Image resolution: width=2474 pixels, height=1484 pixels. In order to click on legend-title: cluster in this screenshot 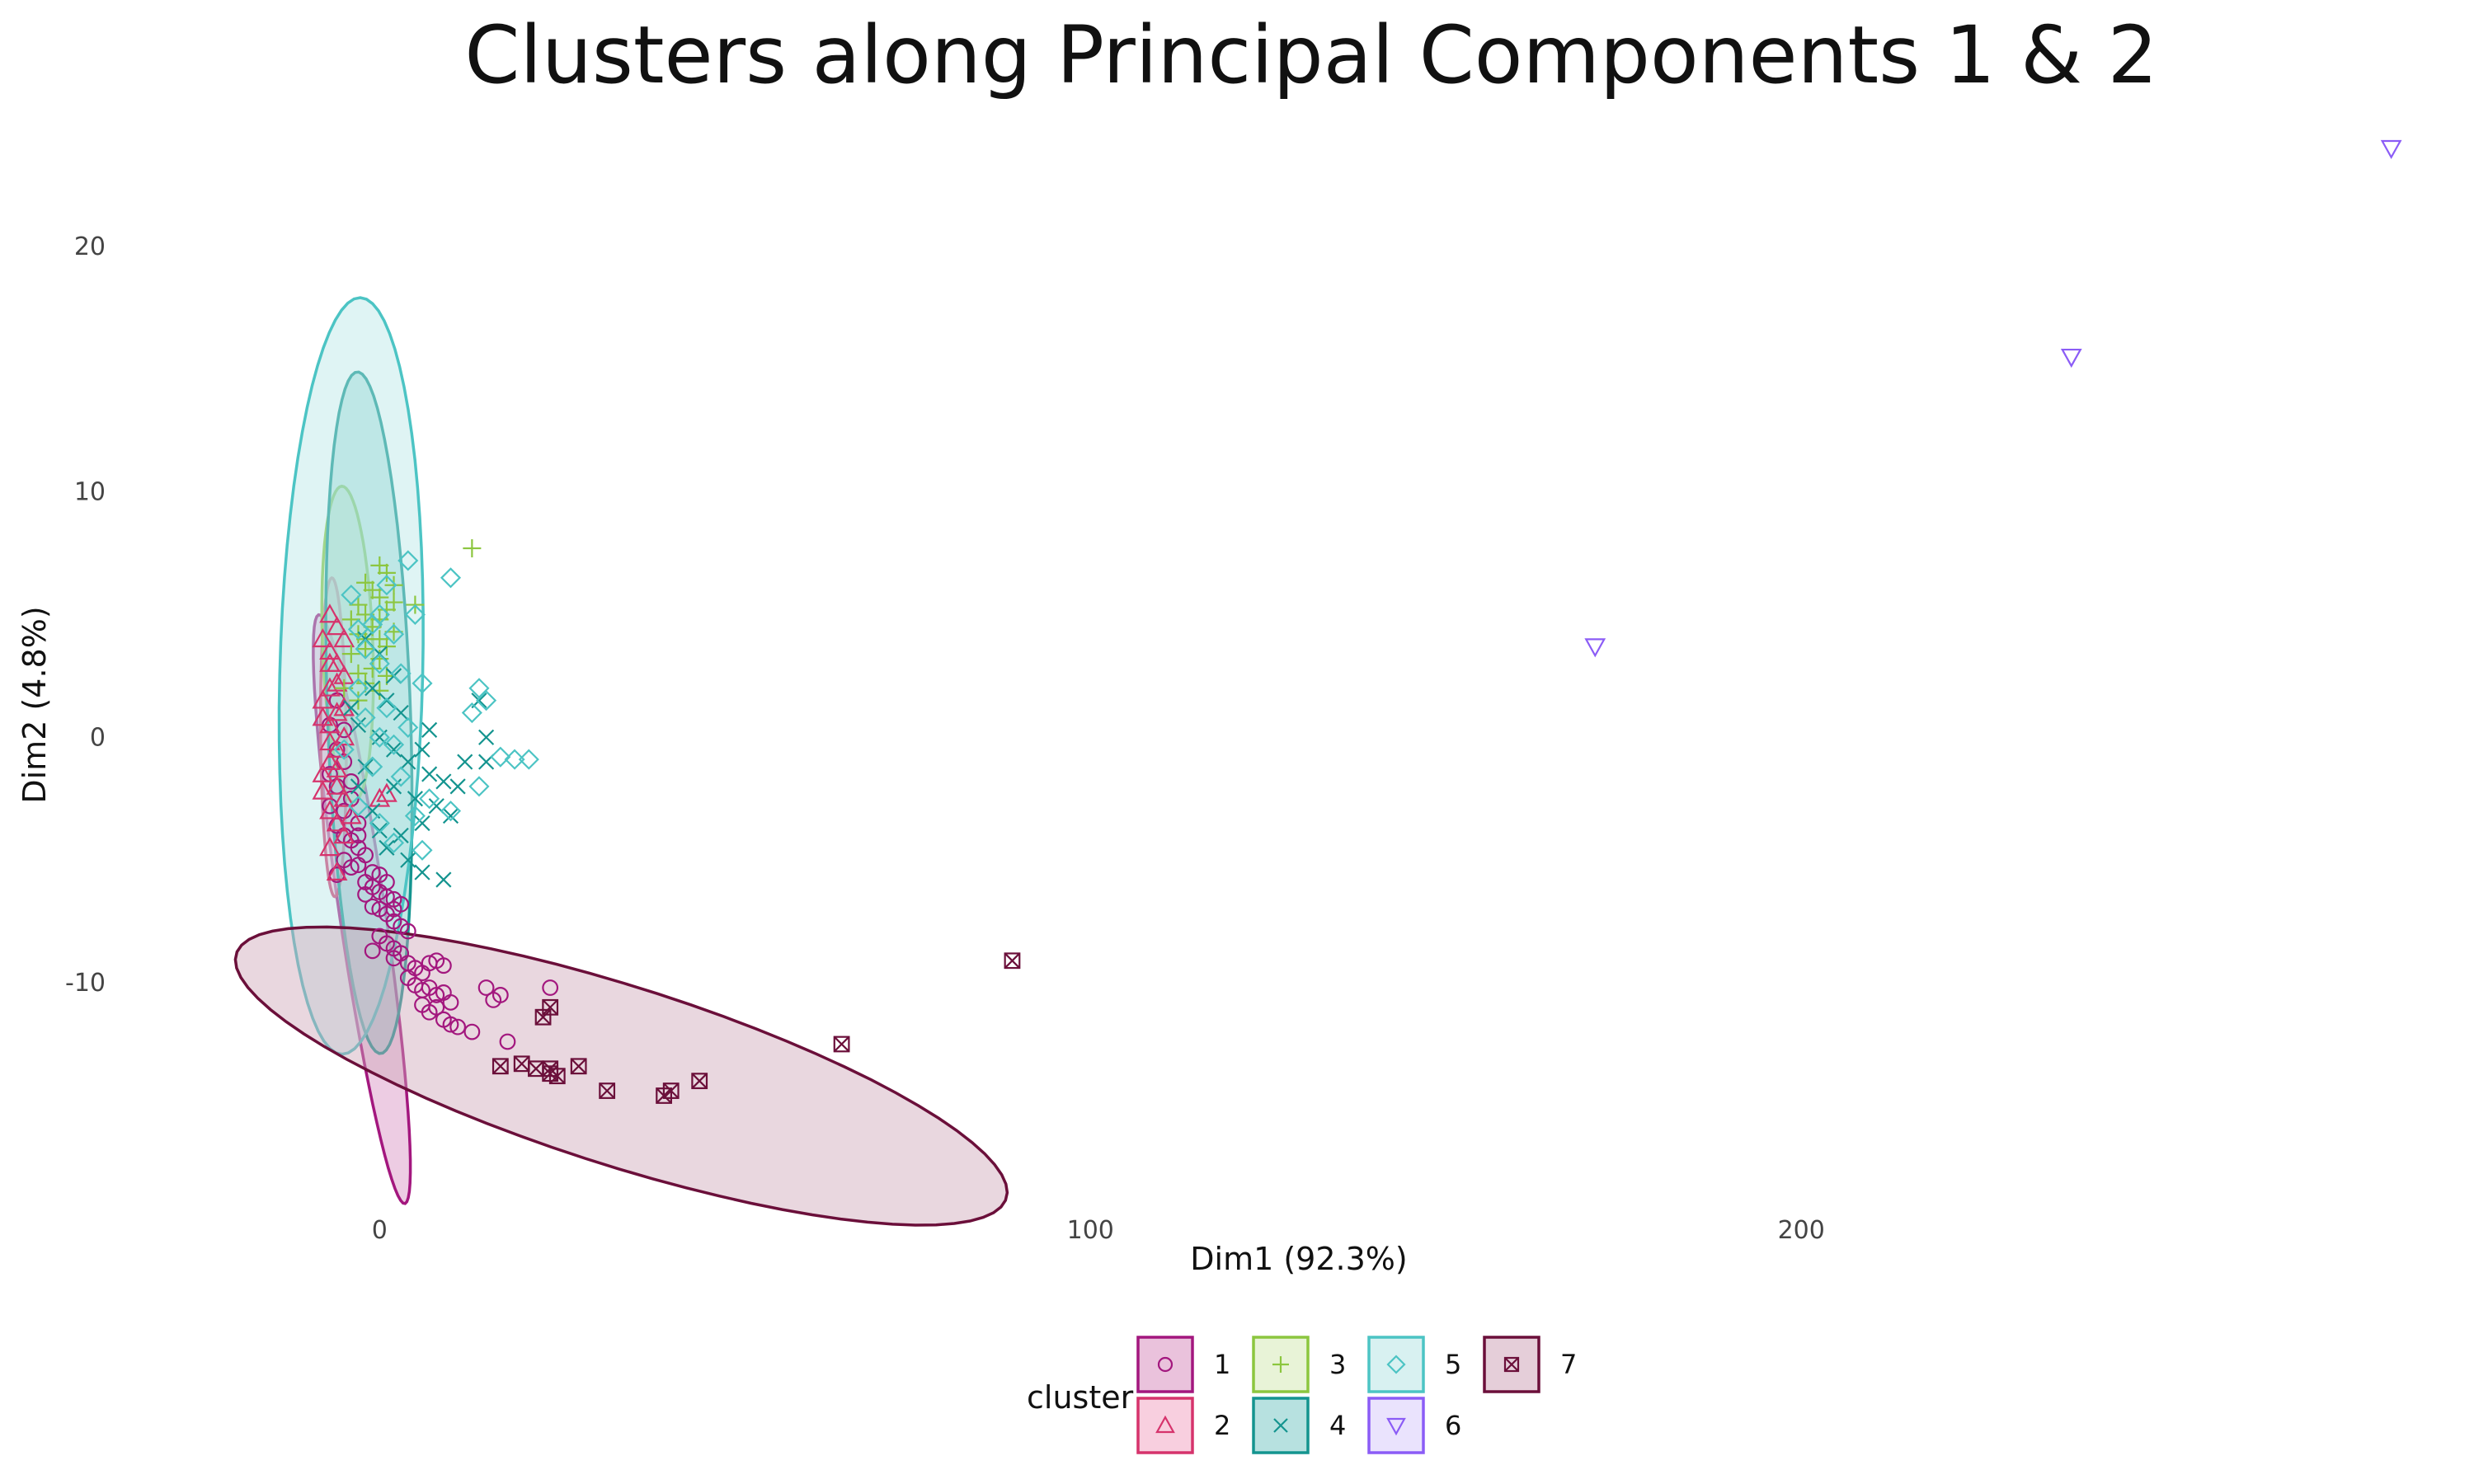, I will do `click(1080, 1397)`.